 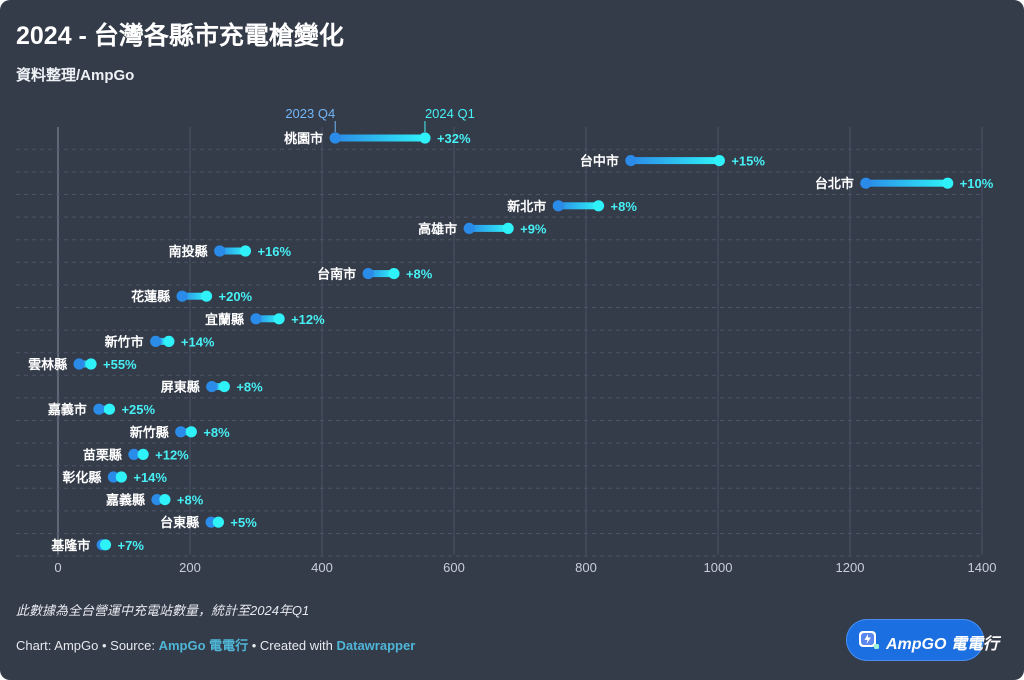 What do you see at coordinates (120, 364) in the screenshot?
I see `change-label: +55%` at bounding box center [120, 364].